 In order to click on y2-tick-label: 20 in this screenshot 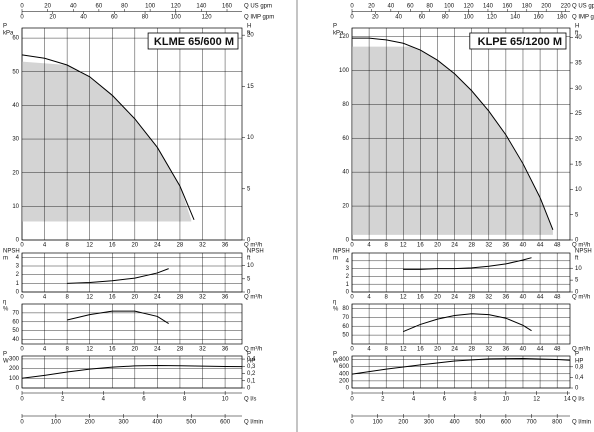, I will do `click(250, 36)`.